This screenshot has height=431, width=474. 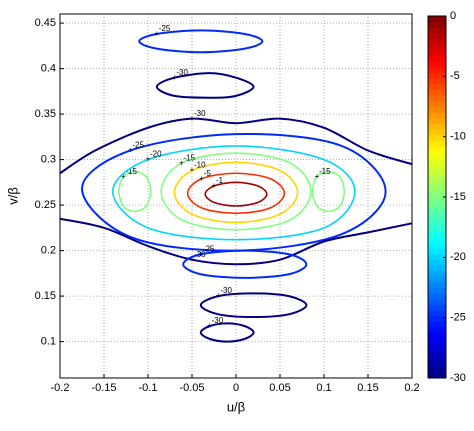 What do you see at coordinates (48, 251) in the screenshot?
I see `y-tick-label: 0.2` at bounding box center [48, 251].